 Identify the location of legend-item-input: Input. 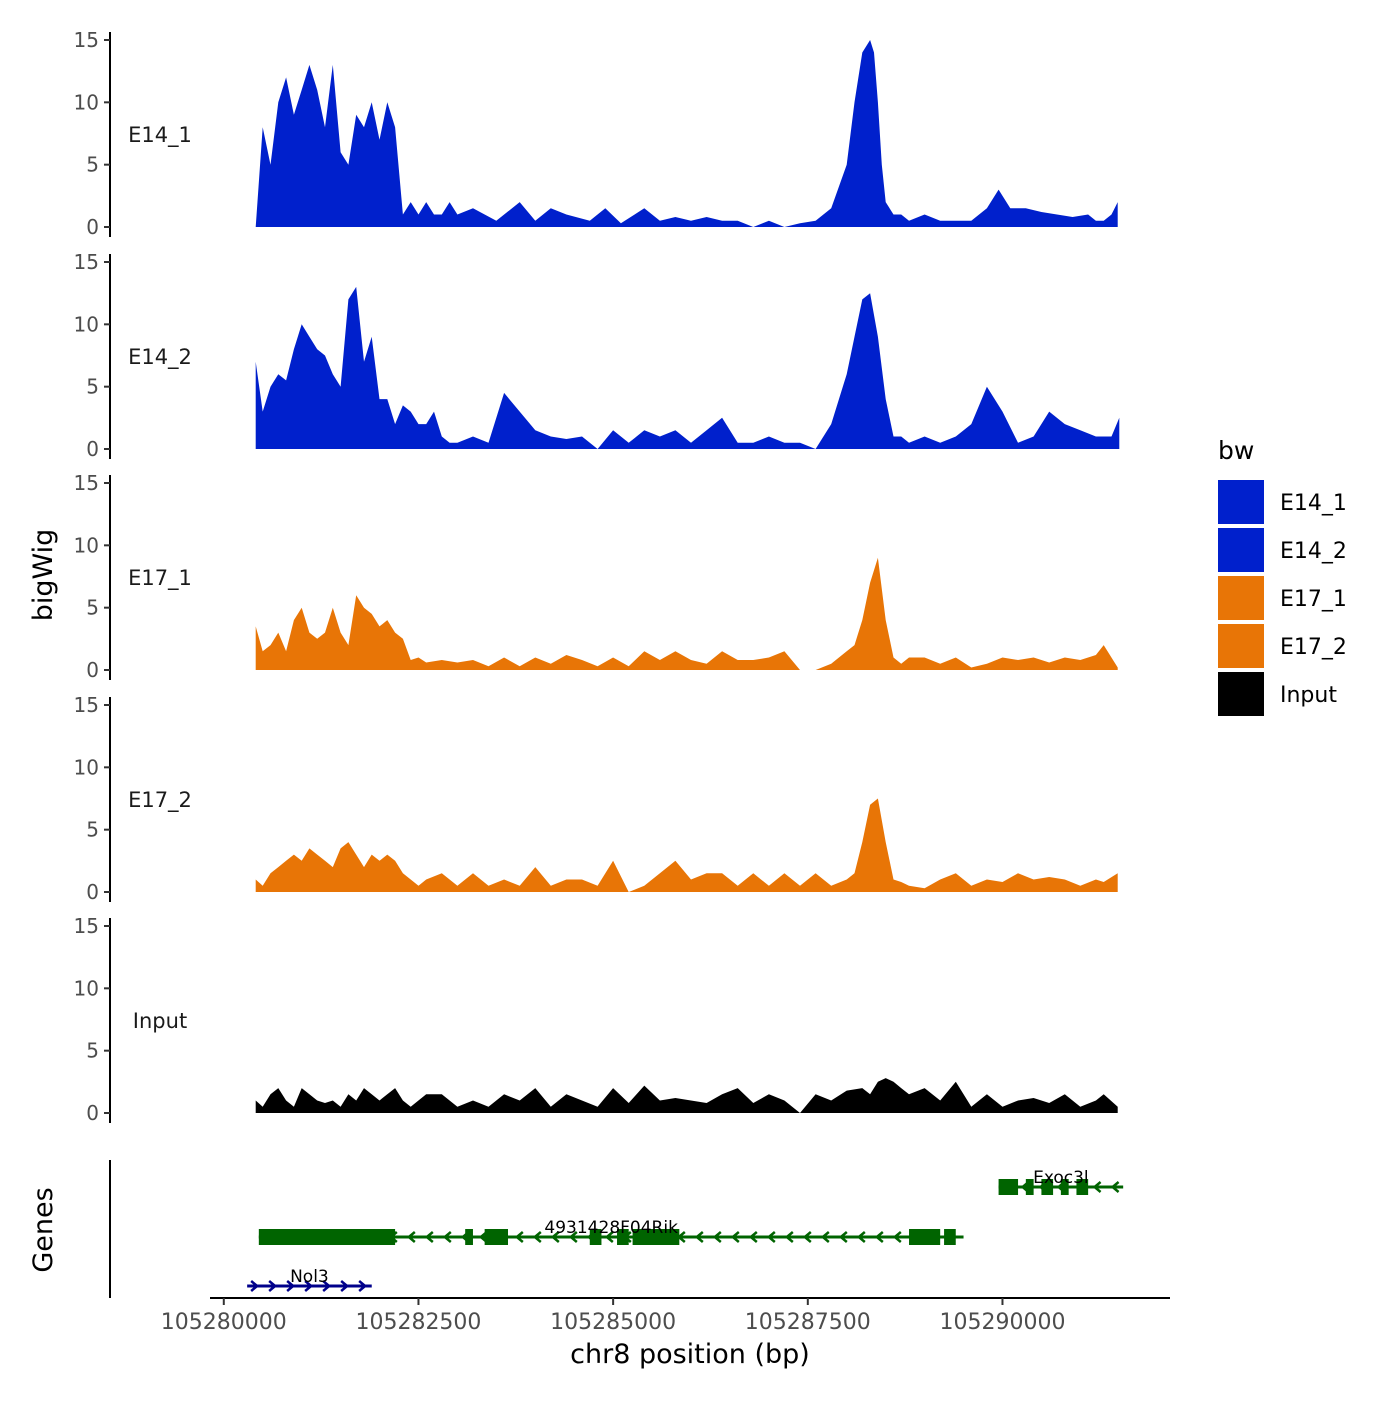
(1277, 694).